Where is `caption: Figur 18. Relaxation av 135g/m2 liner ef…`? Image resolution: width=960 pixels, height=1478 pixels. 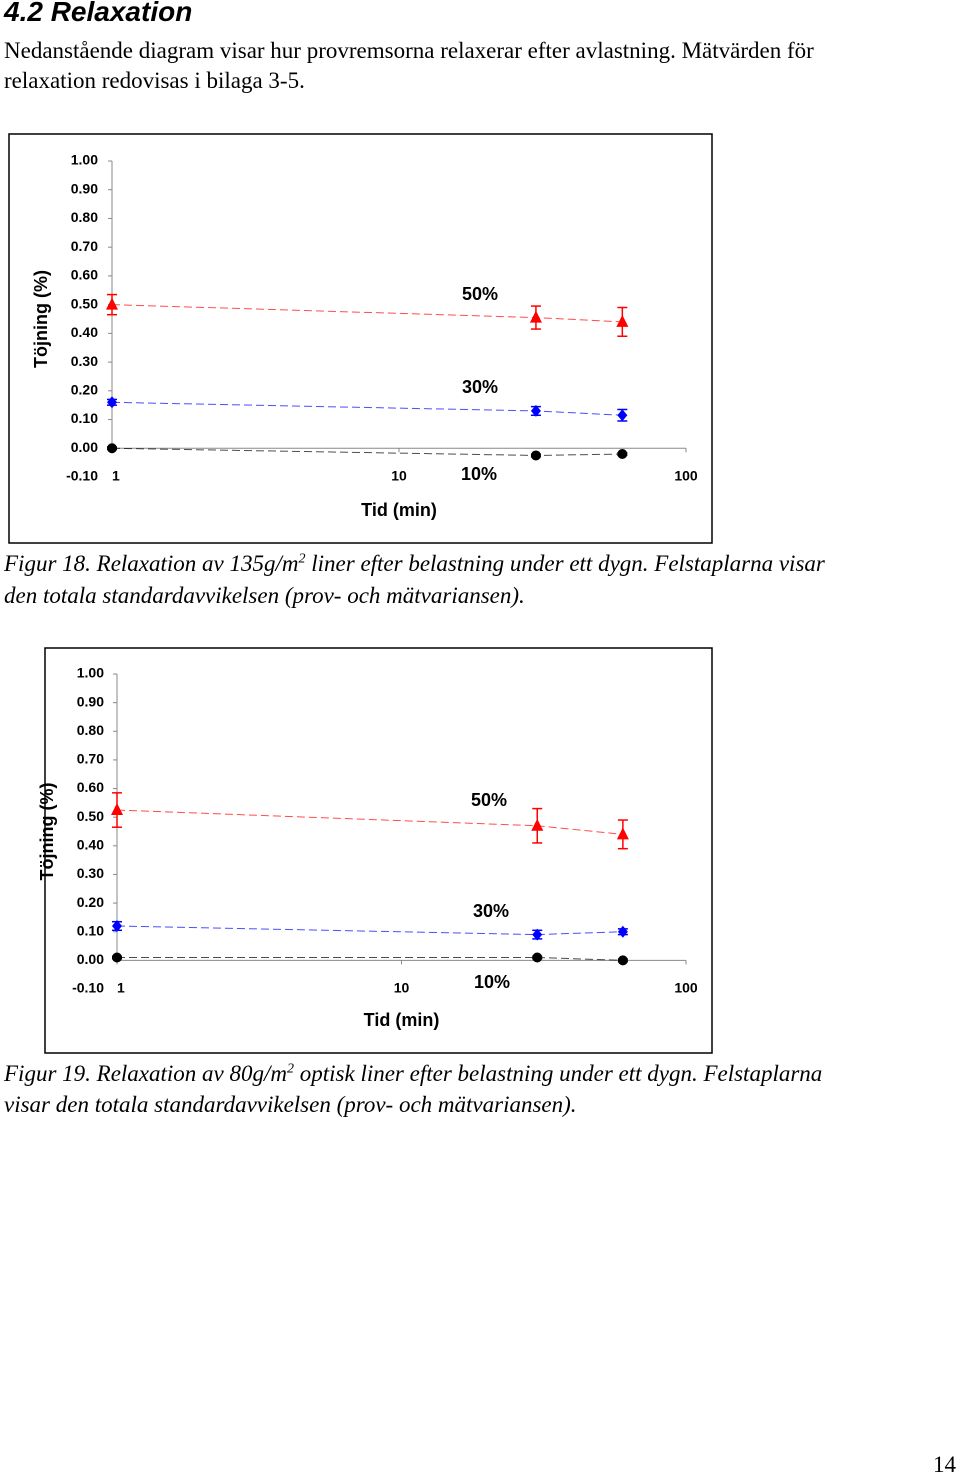
caption: Figur 18. Relaxation av 135g/m2 liner ef… is located at coordinates (414, 564).